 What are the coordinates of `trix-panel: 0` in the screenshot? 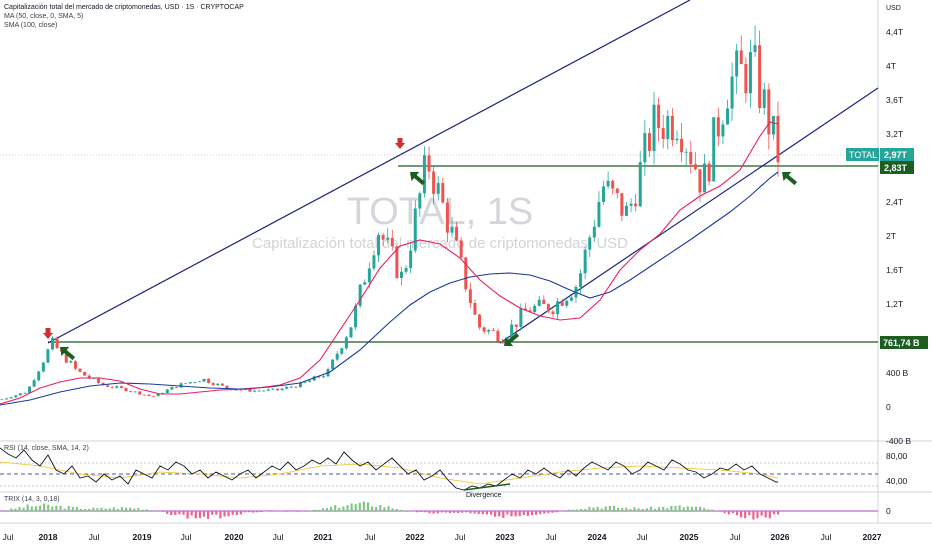 It's located at (445, 510).